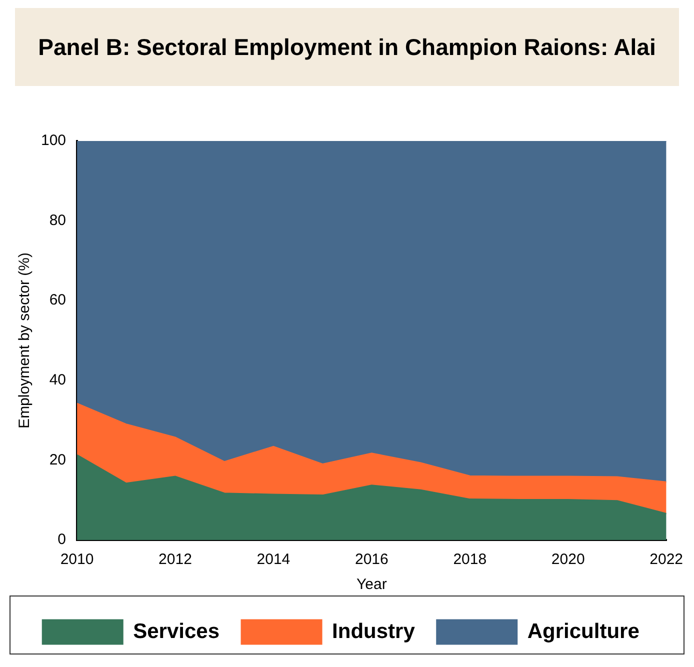 This screenshot has height=667, width=694. What do you see at coordinates (77, 559) in the screenshot?
I see `x-tick-label: 2010` at bounding box center [77, 559].